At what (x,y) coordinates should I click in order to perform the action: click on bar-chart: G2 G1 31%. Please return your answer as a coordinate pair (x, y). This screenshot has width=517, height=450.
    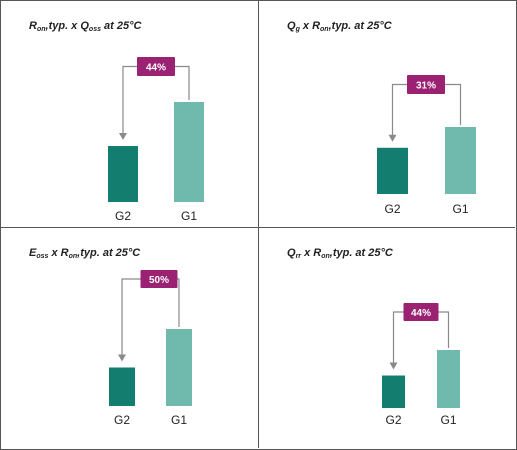
    Looking at the image, I should click on (426, 145).